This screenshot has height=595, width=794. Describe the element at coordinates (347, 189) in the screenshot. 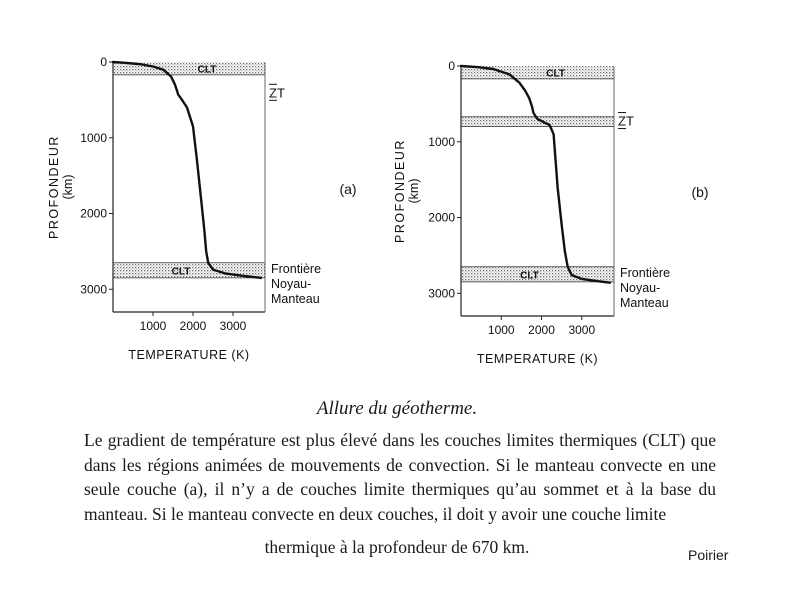

I see `panel-label: (a)` at that location.